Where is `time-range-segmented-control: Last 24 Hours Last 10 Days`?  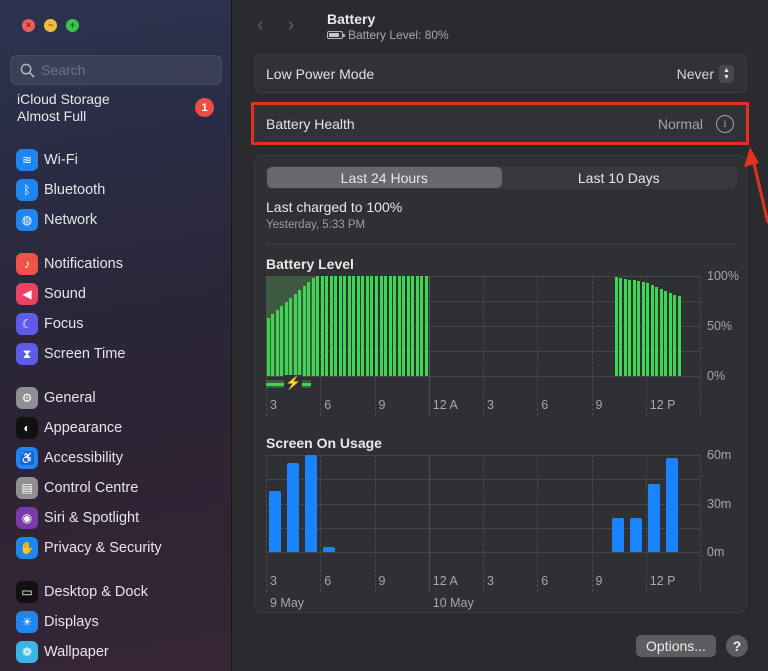
time-range-segmented-control: Last 24 Hours Last 10 Days is located at coordinates (501, 177).